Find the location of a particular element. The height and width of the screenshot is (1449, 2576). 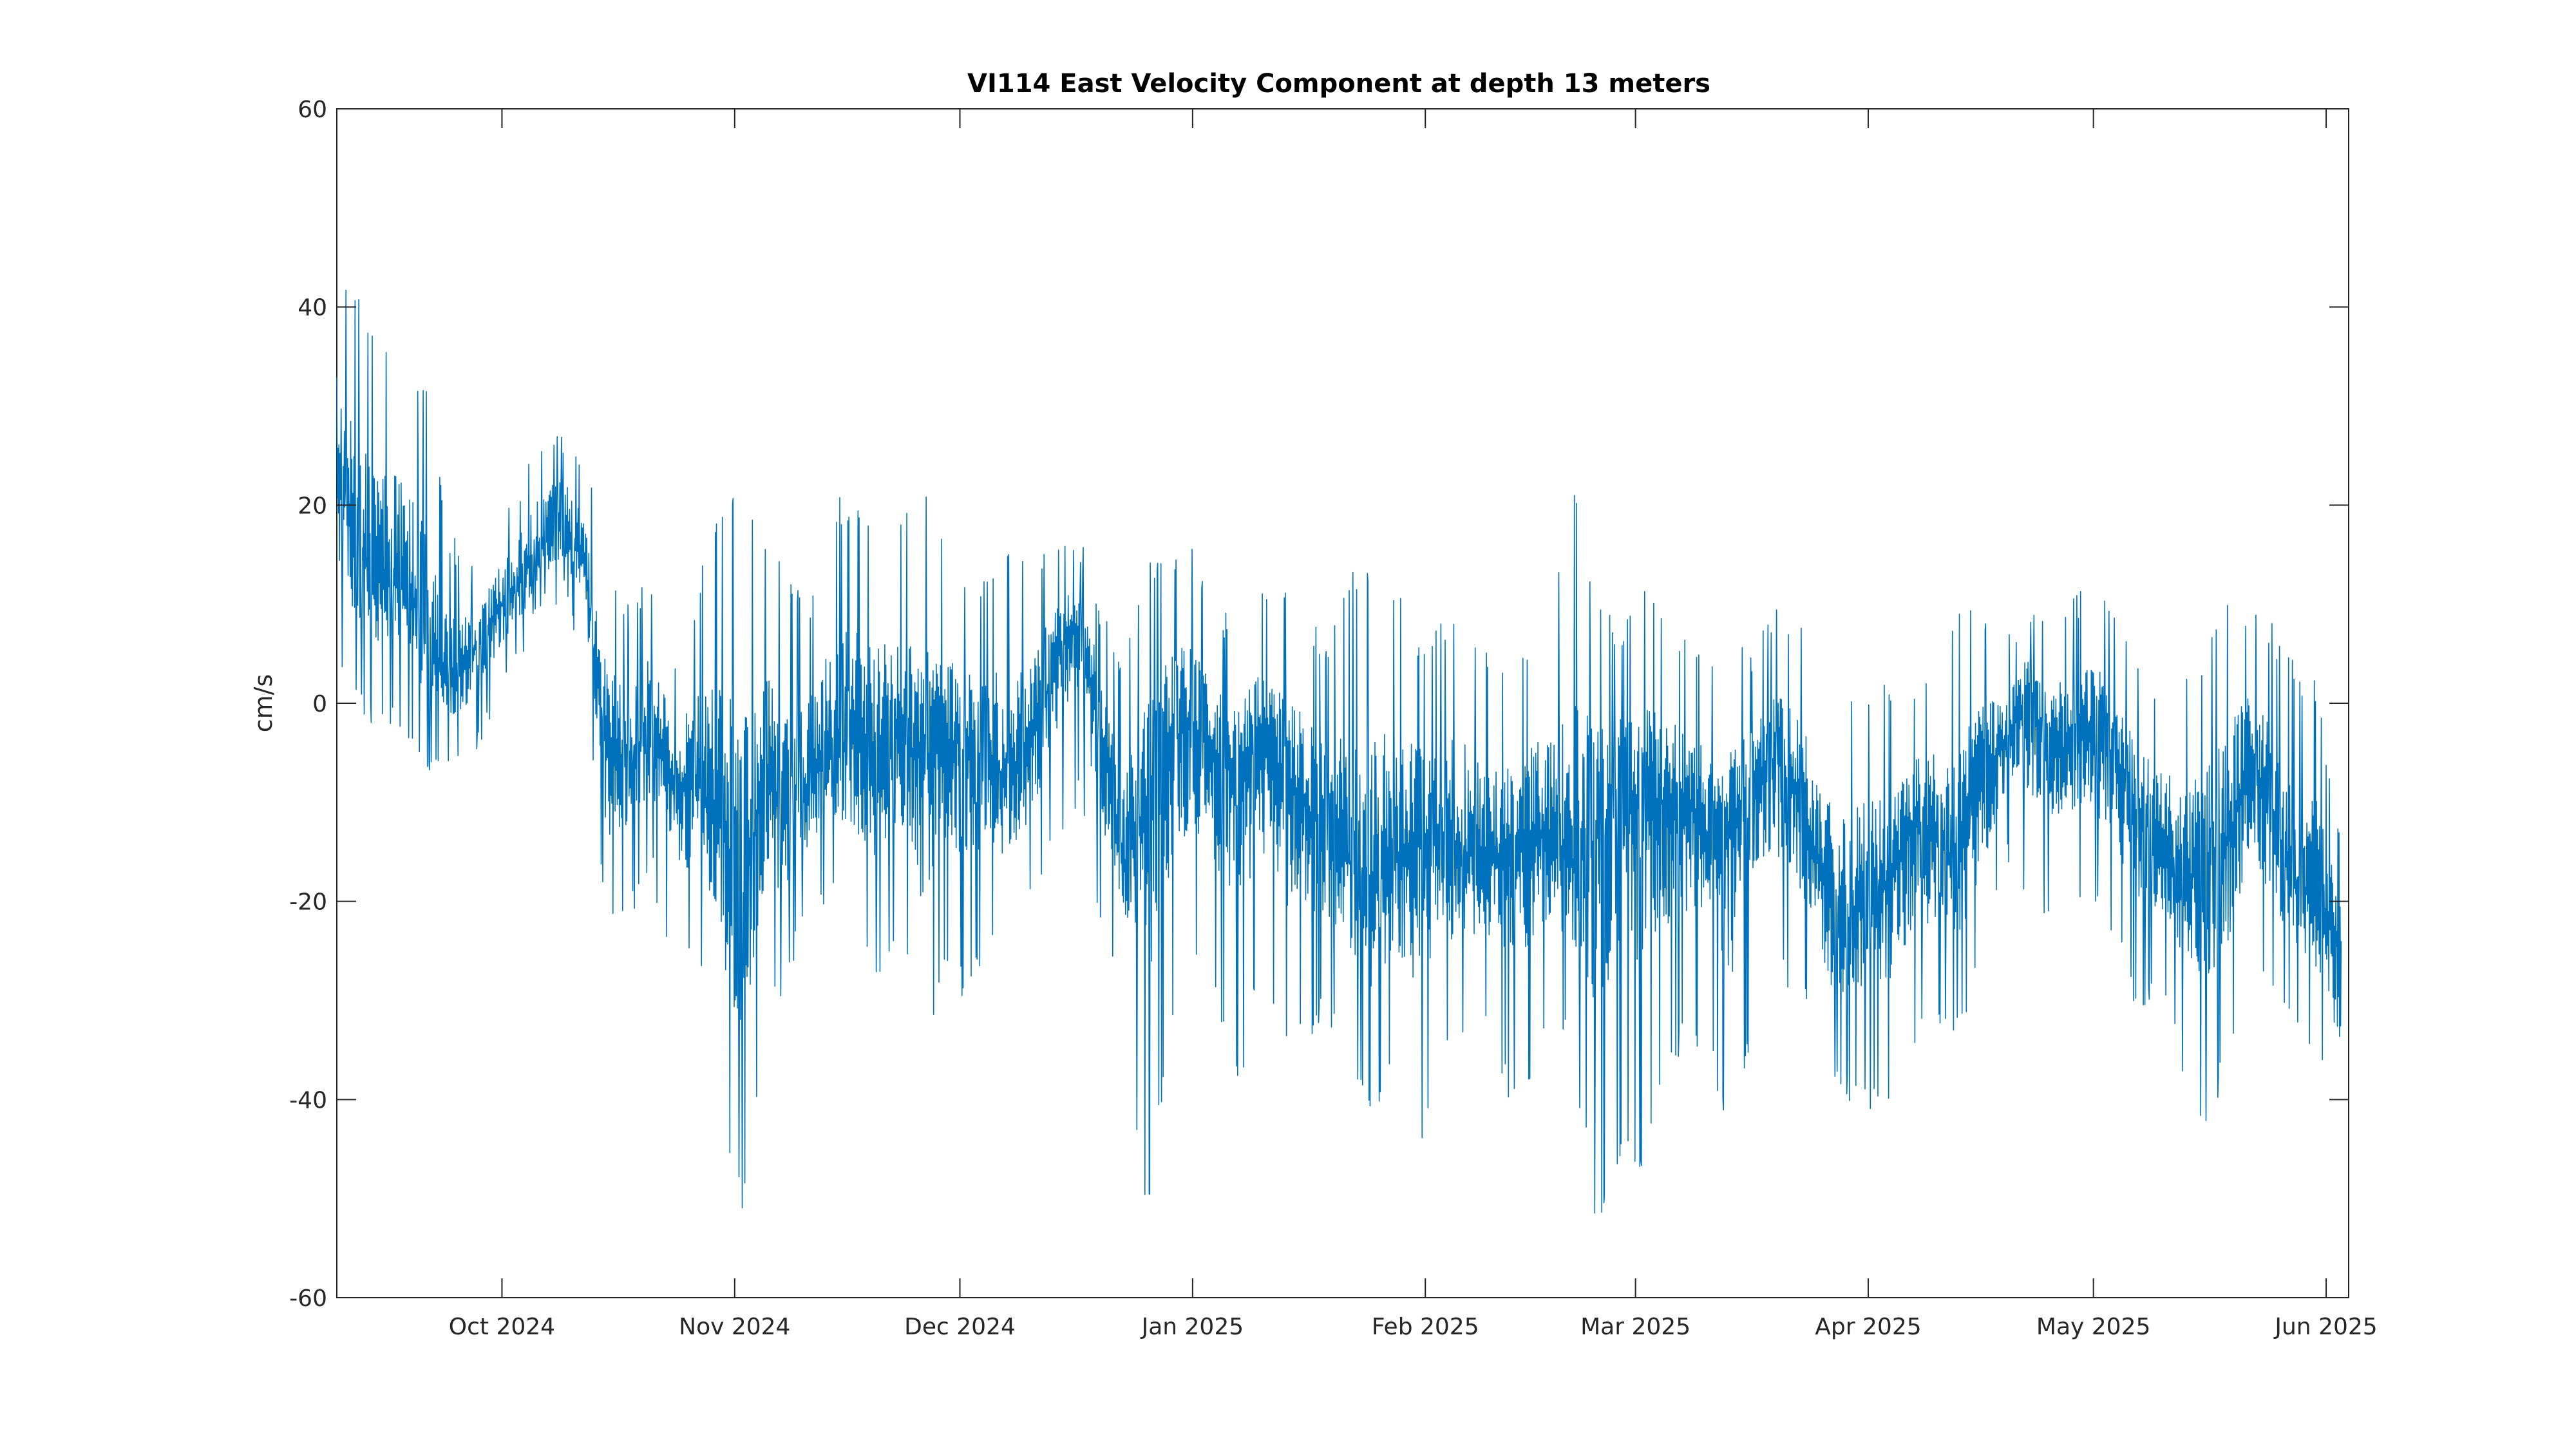

x-tick-label: Jun 2025 is located at coordinates (2325, 1327).